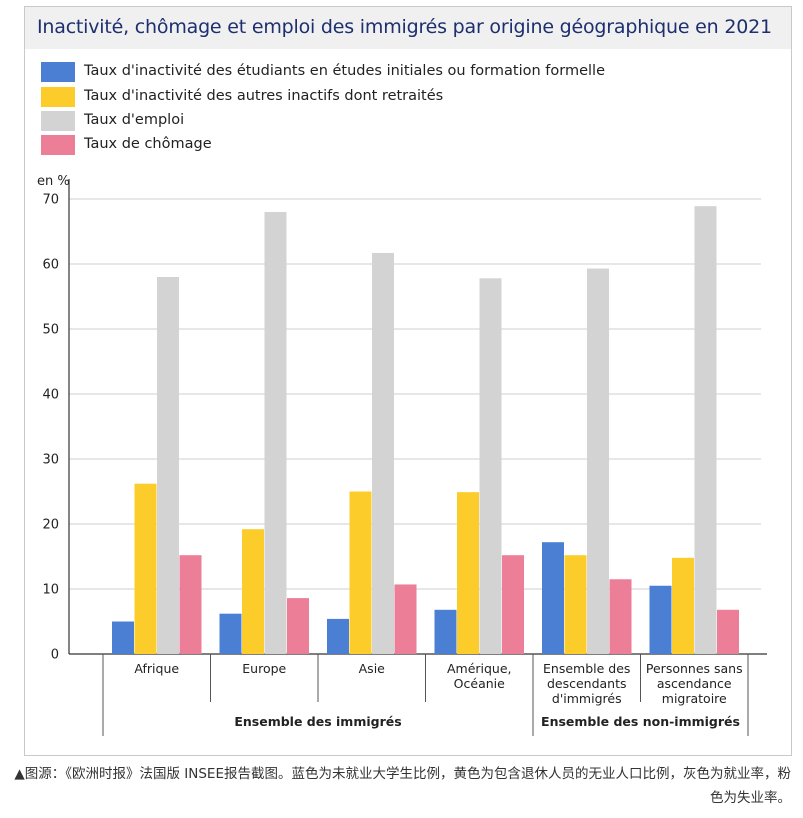 The height and width of the screenshot is (818, 803). Describe the element at coordinates (586, 668) in the screenshot. I see `x-tick-label: Ensemble des` at that location.